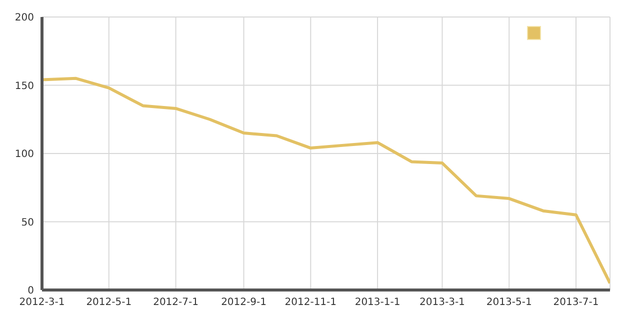 The width and height of the screenshot is (625, 327). Describe the element at coordinates (442, 302) in the screenshot. I see `x-tick-label: 2013-3-1` at that location.